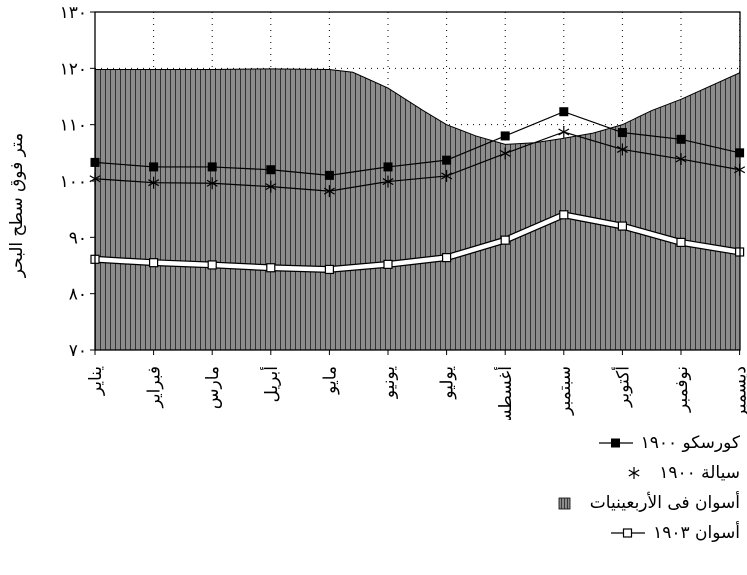 The height and width of the screenshot is (575, 747). I want to click on x-tick-label: يونيو, so click(389, 382).